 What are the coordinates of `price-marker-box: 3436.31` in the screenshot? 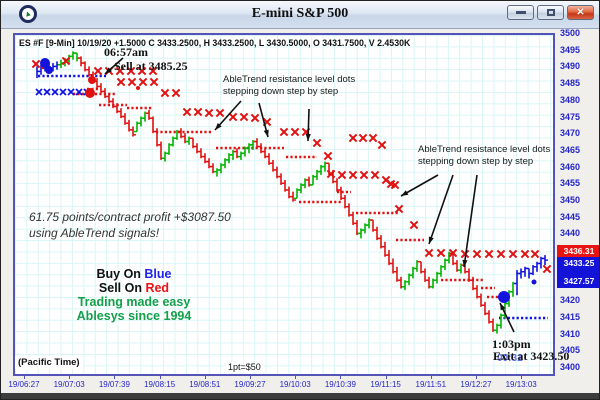 It's located at (578, 251).